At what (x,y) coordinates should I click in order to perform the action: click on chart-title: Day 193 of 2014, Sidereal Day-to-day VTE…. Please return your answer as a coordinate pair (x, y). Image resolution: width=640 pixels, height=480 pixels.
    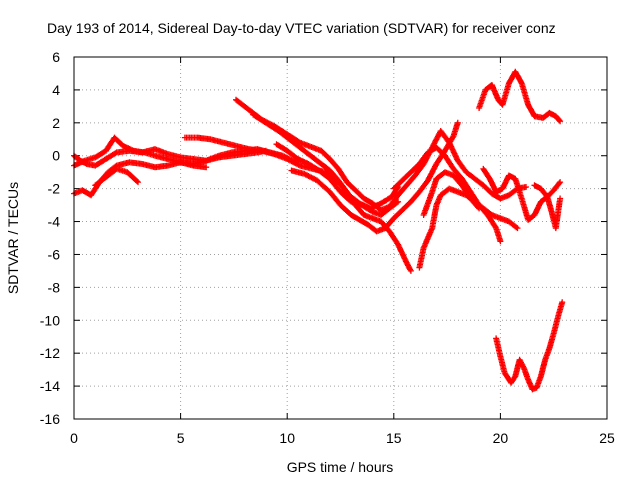
    Looking at the image, I should click on (301, 28).